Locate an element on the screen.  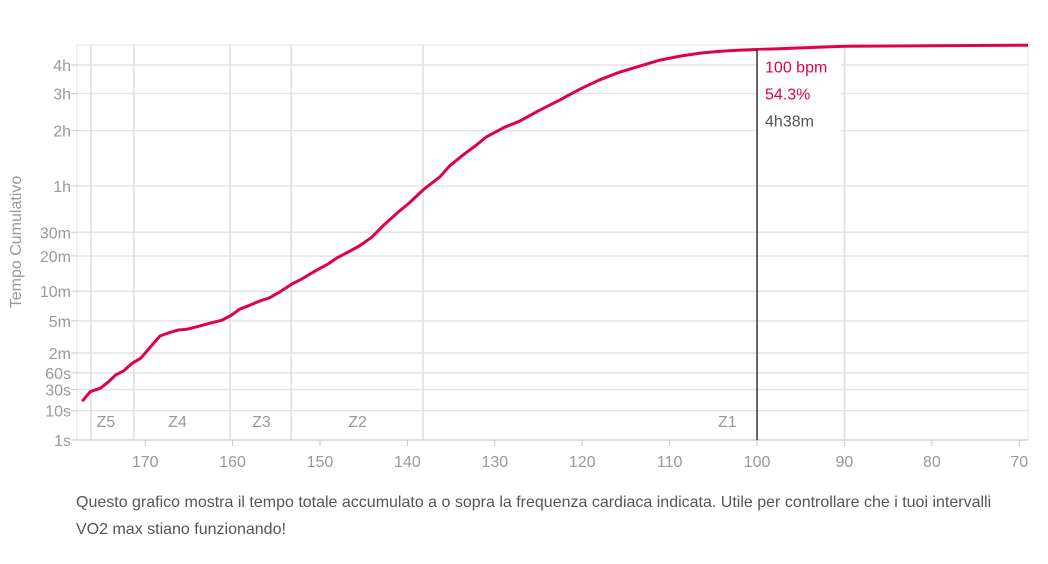
x-tick-label: 130 is located at coordinates (494, 462).